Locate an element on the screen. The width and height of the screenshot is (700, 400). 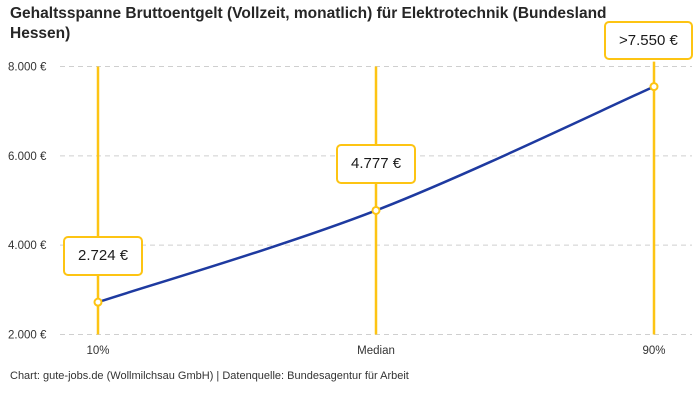
y-tick-label: 4.000 € is located at coordinates (27, 246).